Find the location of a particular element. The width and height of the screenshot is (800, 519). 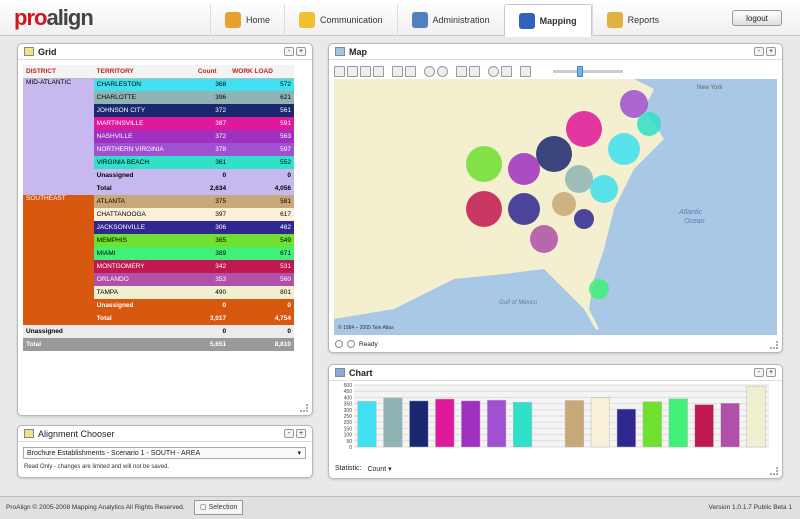

globe-icon is located at coordinates (493, 71).